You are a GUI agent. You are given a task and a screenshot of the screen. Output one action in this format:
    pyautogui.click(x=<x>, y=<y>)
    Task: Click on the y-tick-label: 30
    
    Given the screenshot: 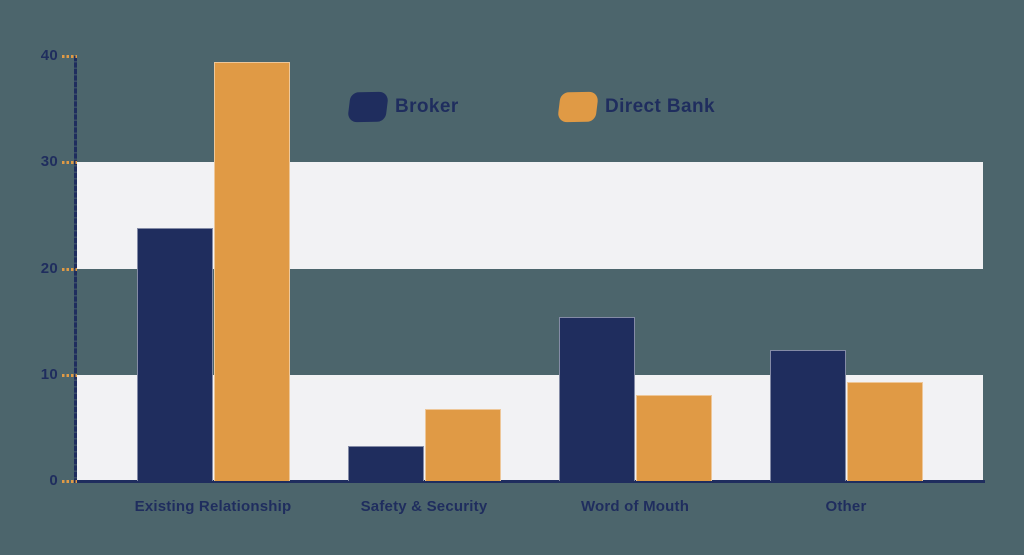 What is the action you would take?
    pyautogui.click(x=49, y=162)
    